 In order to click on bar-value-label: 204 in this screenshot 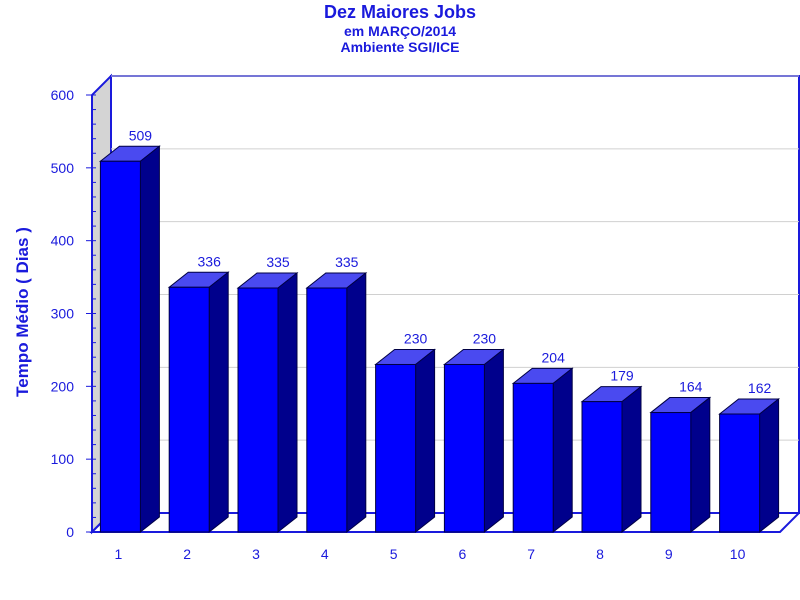, I will do `click(554, 357)`.